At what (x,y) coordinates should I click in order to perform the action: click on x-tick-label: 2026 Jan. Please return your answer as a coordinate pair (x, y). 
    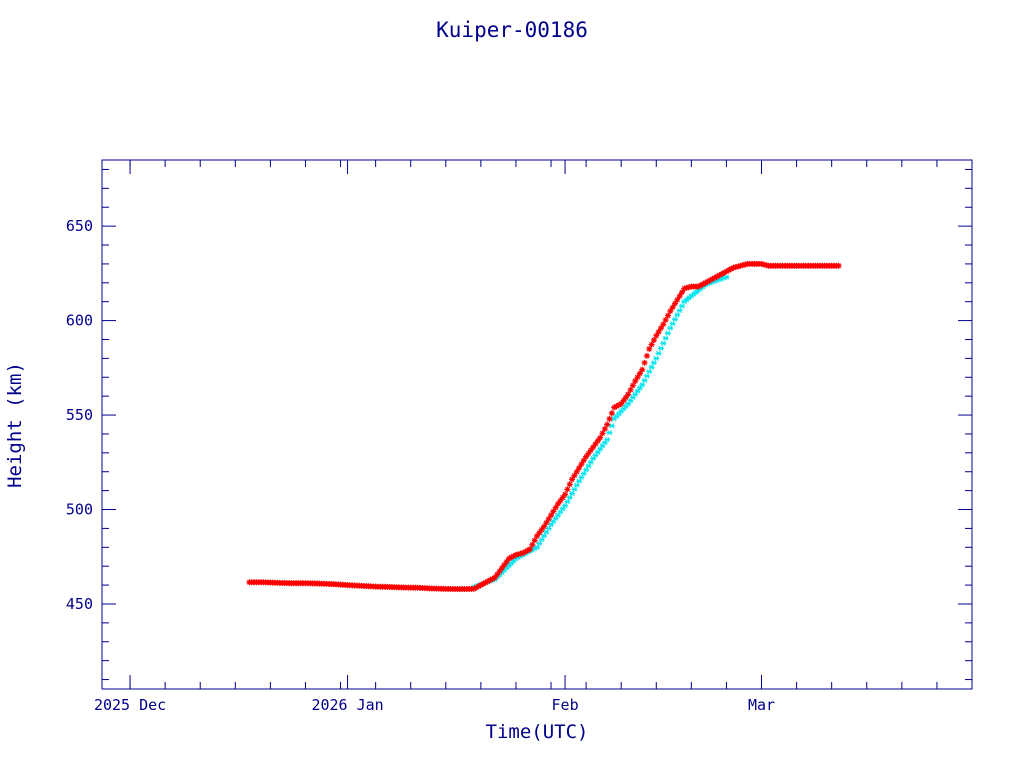
    Looking at the image, I should click on (347, 705).